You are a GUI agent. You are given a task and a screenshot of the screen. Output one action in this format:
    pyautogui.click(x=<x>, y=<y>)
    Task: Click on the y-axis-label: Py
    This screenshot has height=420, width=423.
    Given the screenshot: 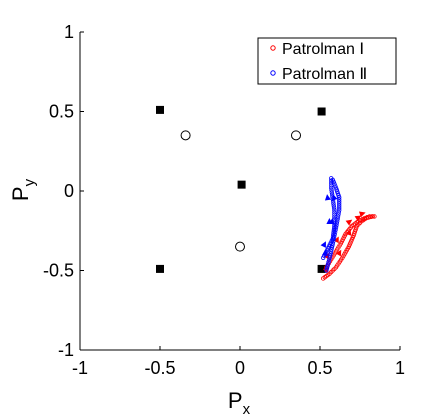 What is the action you would take?
    pyautogui.click(x=23, y=189)
    